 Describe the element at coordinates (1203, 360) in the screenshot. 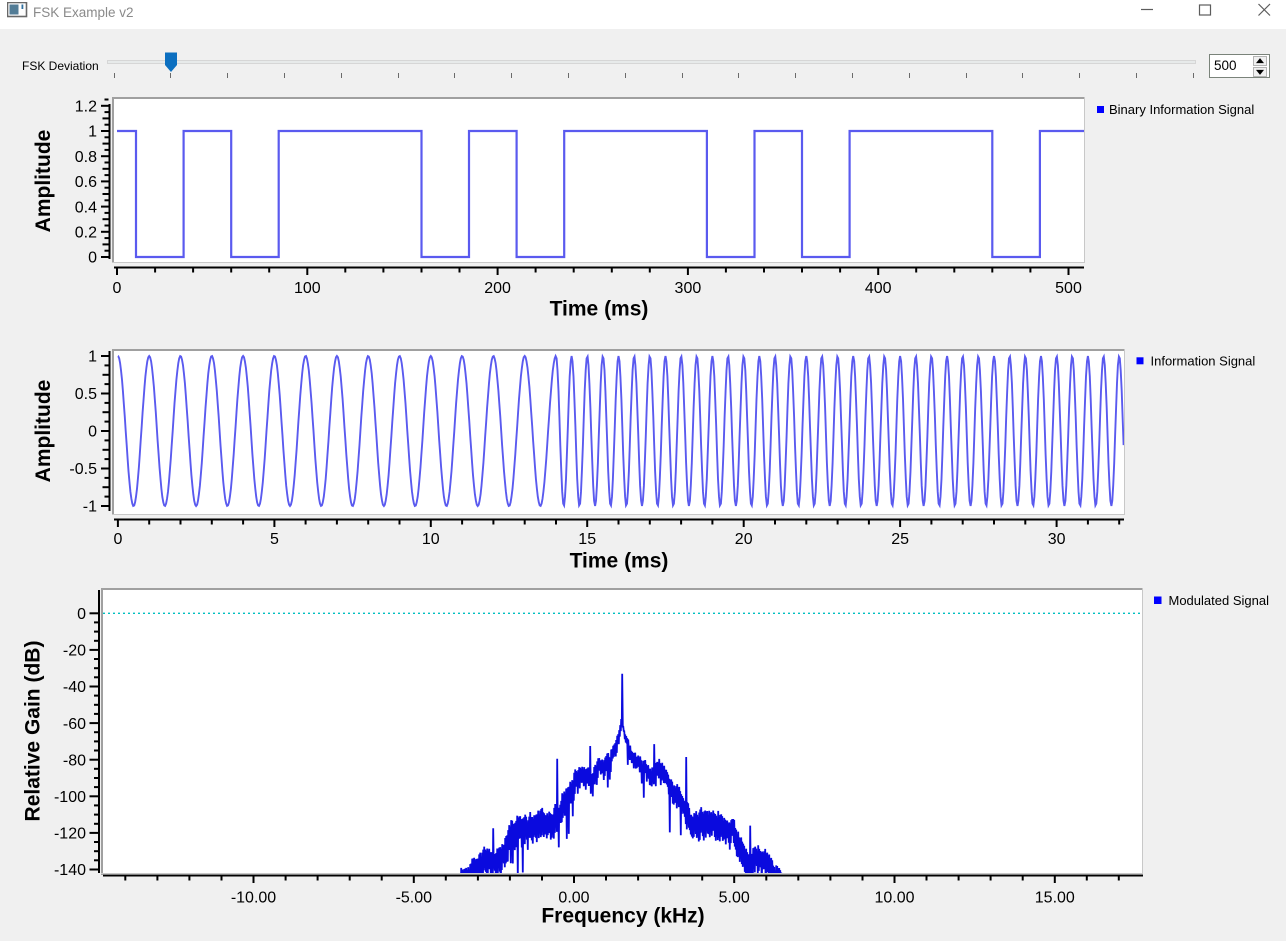

I see `svg-text: Information Signal` at that location.